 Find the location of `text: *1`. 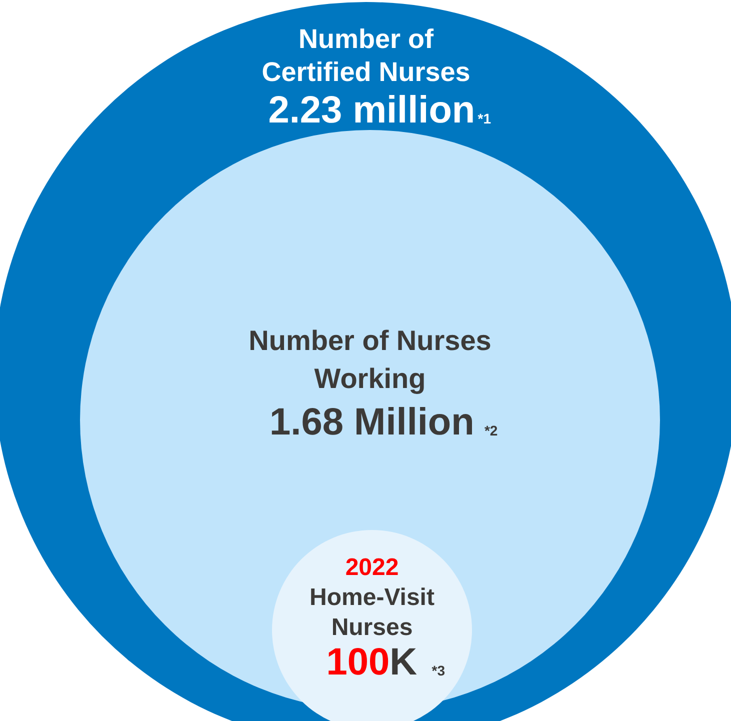

text: *1 is located at coordinates (485, 118).